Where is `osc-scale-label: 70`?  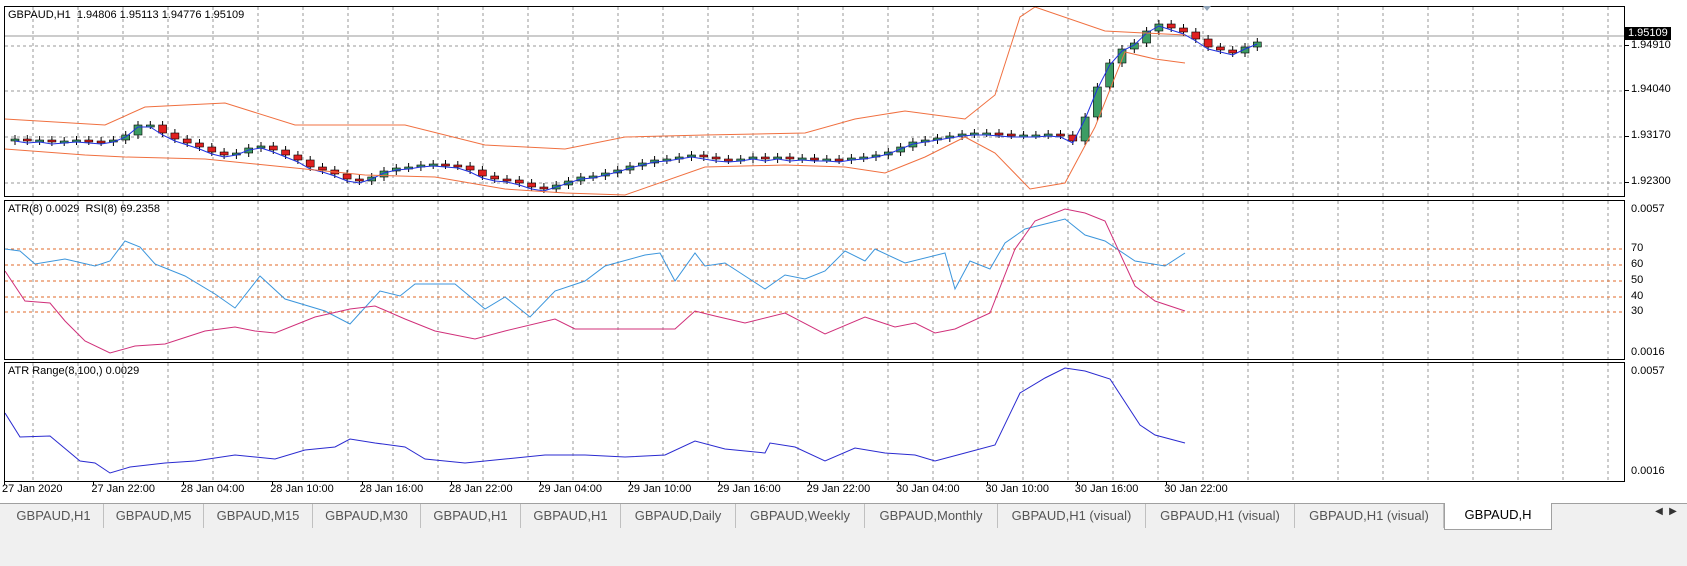 osc-scale-label: 70 is located at coordinates (1637, 248).